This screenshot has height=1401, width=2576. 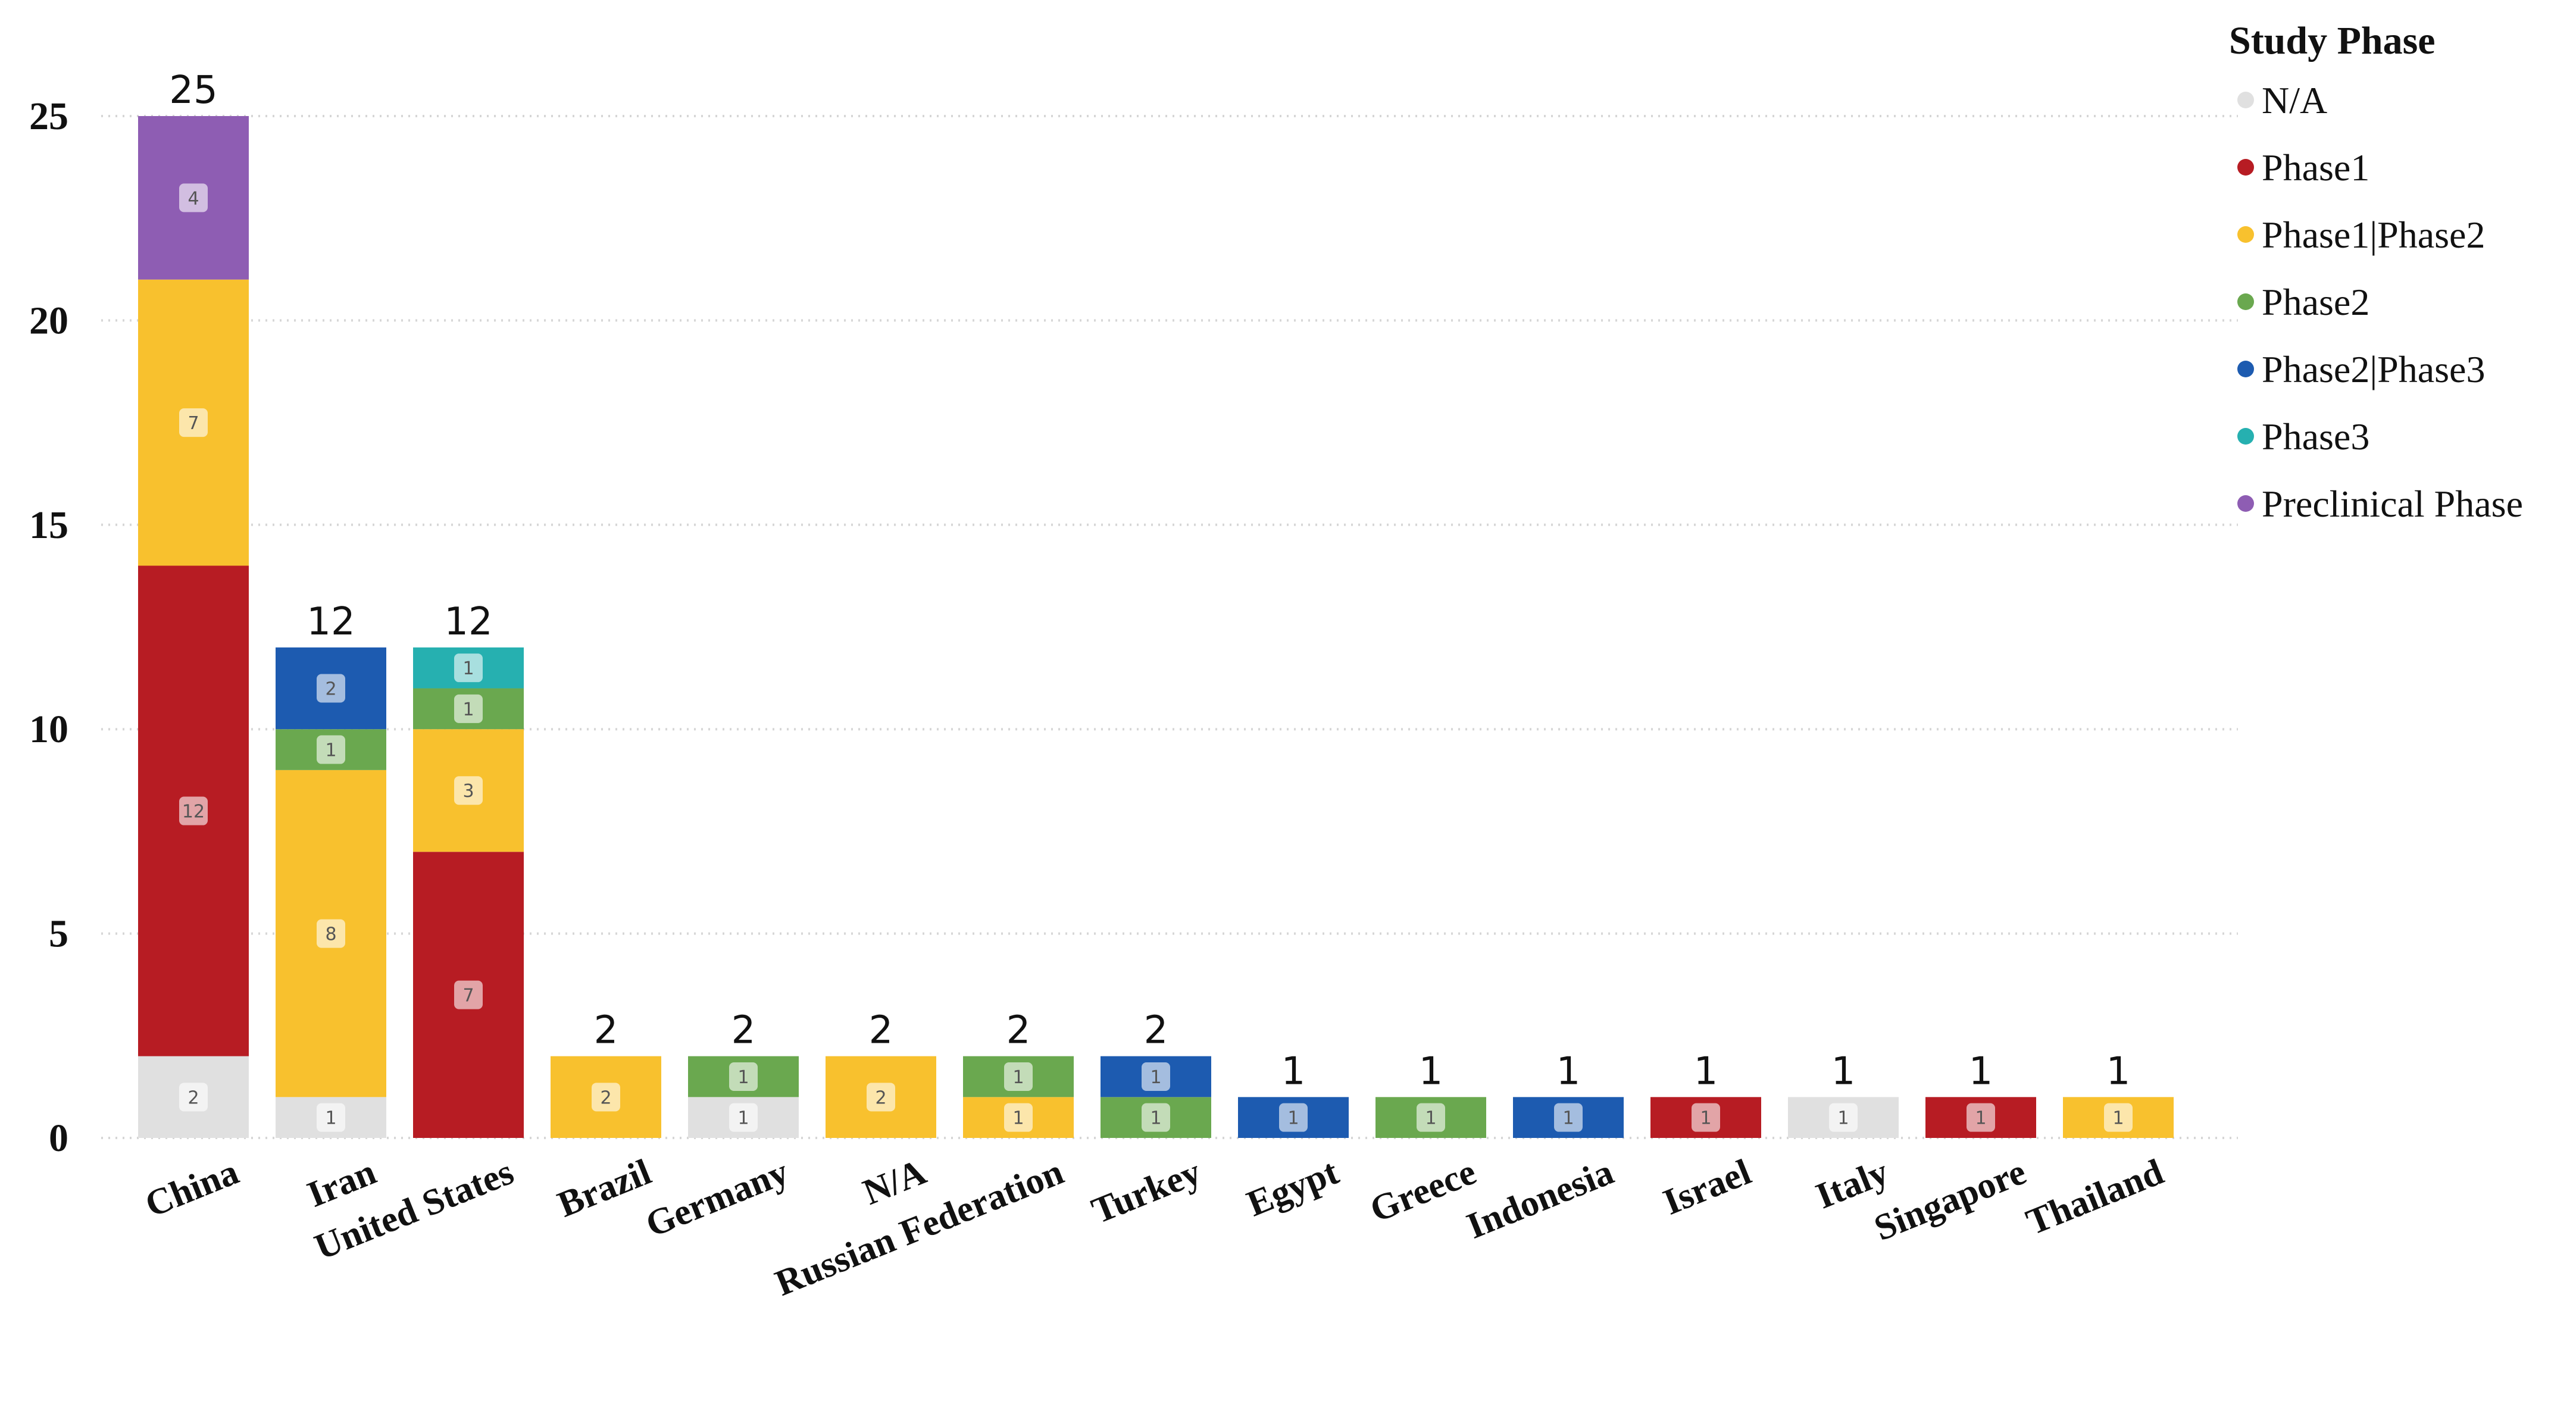 I want to click on x-category-label: N/A, so click(x=895, y=1182).